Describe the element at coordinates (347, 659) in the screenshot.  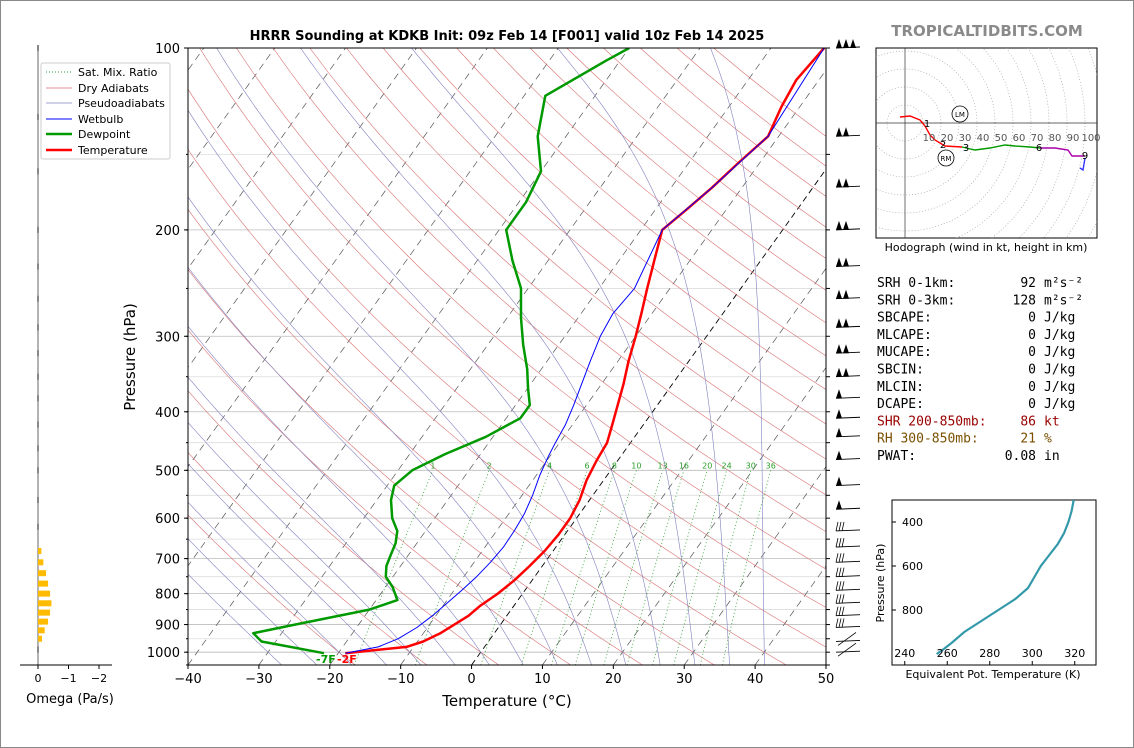
I see `surface-temperature-label: -2F` at that location.